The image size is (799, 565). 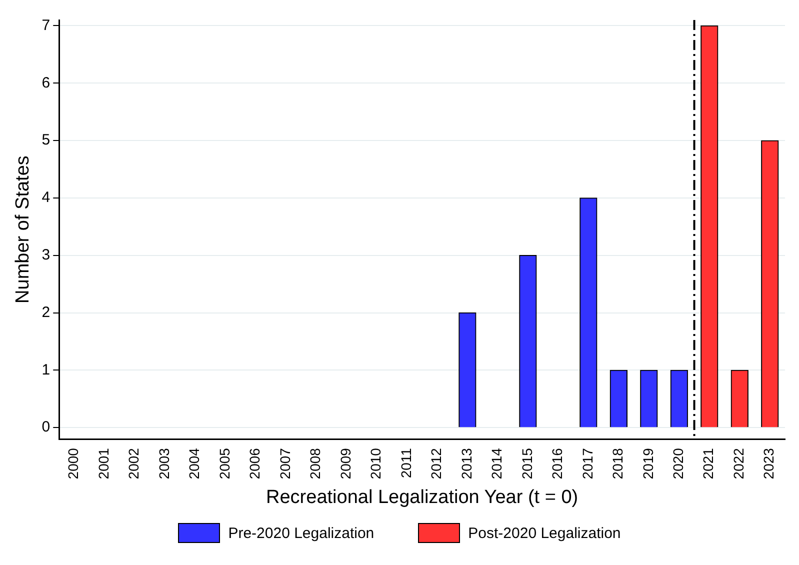 I want to click on x-tick-label: 2011, so click(x=406, y=463).